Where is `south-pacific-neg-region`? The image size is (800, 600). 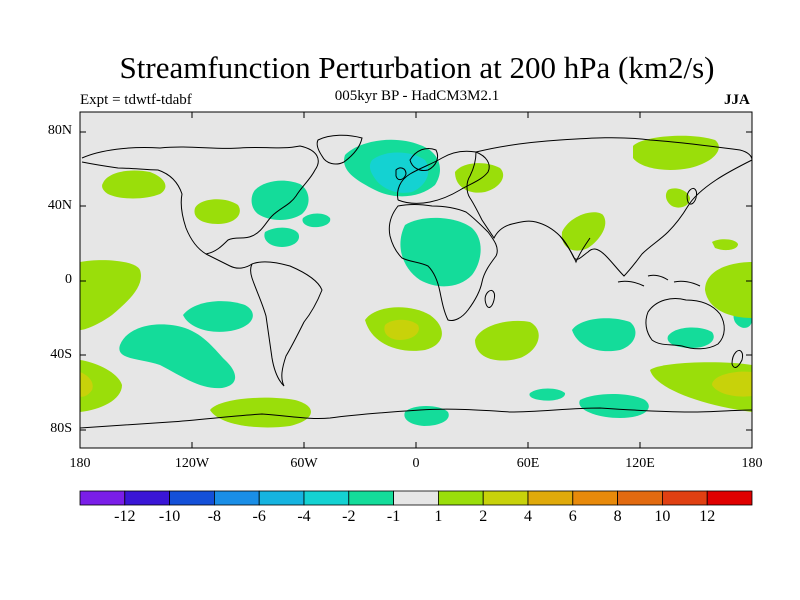
south-pacific-neg-region is located at coordinates (177, 356).